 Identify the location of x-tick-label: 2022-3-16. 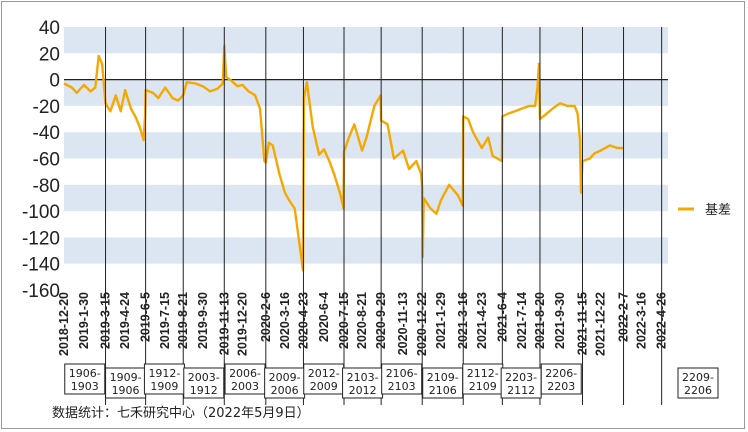
(642, 320).